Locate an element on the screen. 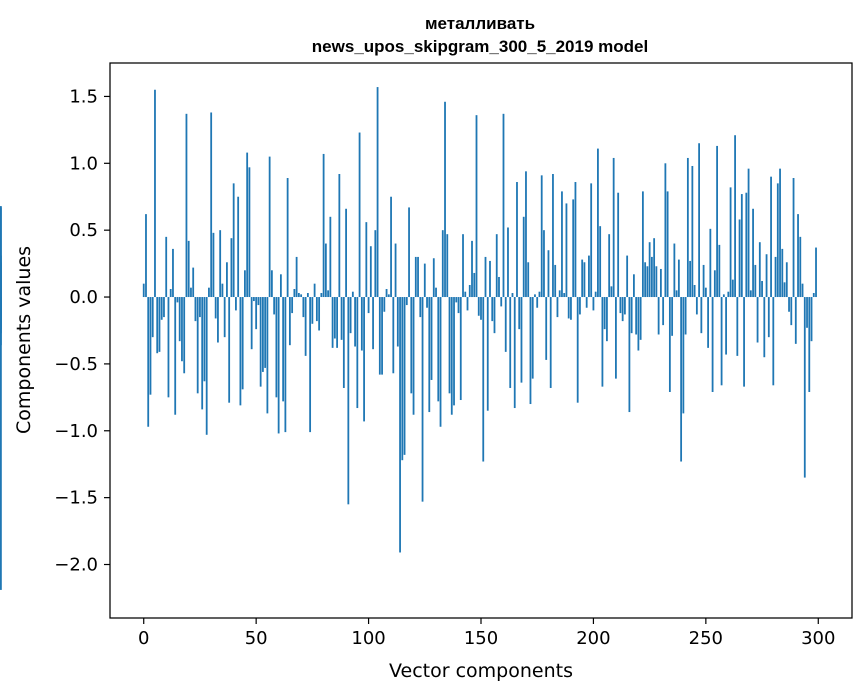 This screenshot has width=867, height=700. y-tick-label: −1.0 is located at coordinates (76, 431).